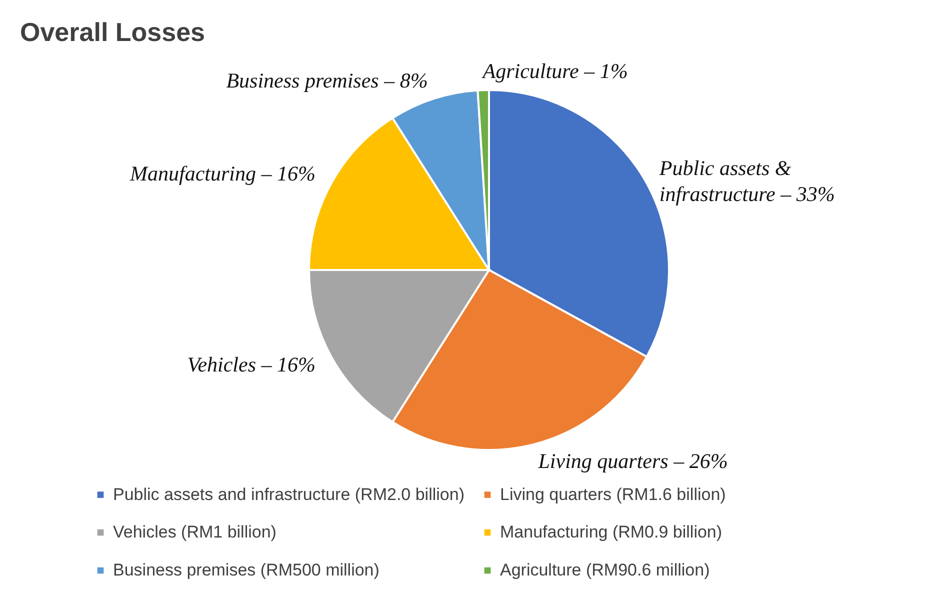 The image size is (933, 594). What do you see at coordinates (246, 570) in the screenshot?
I see `legend-label: Business premises (RM500 million)` at bounding box center [246, 570].